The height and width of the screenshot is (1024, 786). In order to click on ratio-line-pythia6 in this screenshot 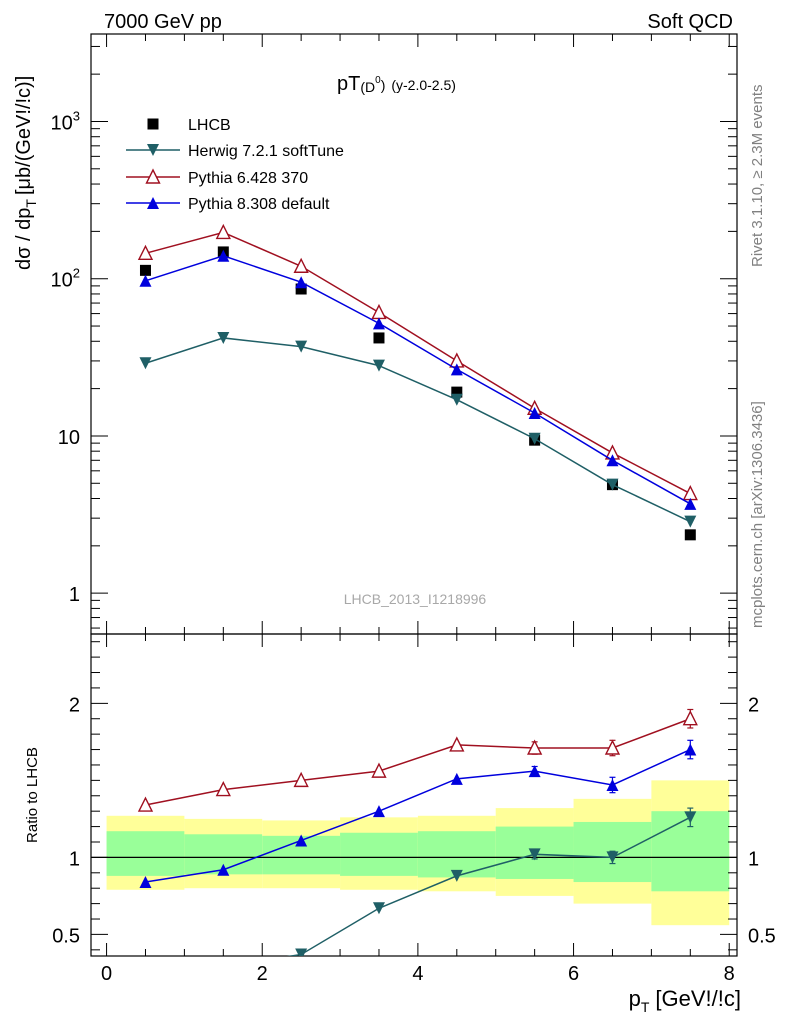, I will do `click(418, 762)`.